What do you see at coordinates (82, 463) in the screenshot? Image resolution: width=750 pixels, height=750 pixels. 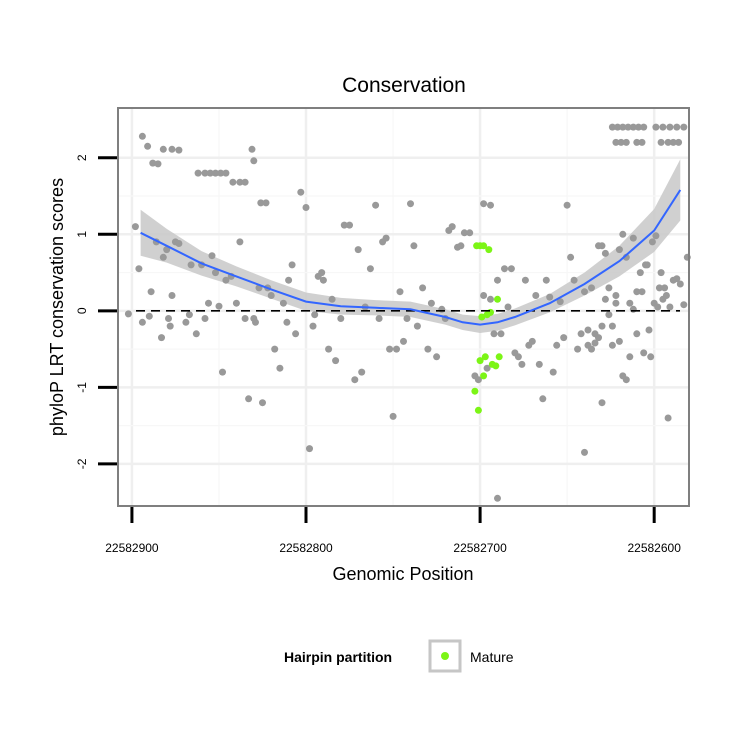 I see `y-tick-label: -2` at bounding box center [82, 463].